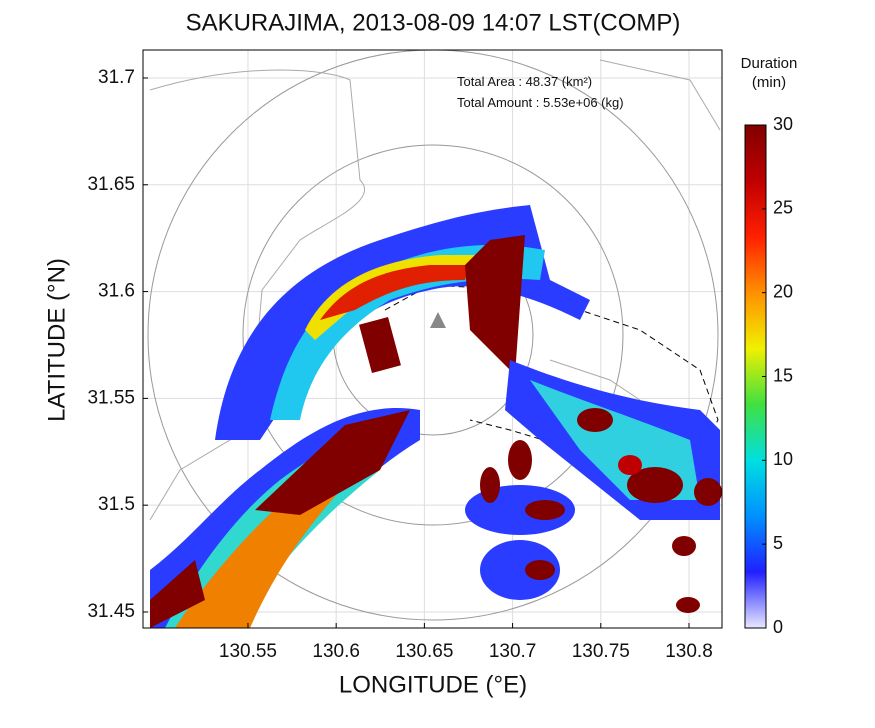 The height and width of the screenshot is (728, 875). What do you see at coordinates (769, 82) in the screenshot?
I see `colorbar-unit: (min)` at bounding box center [769, 82].